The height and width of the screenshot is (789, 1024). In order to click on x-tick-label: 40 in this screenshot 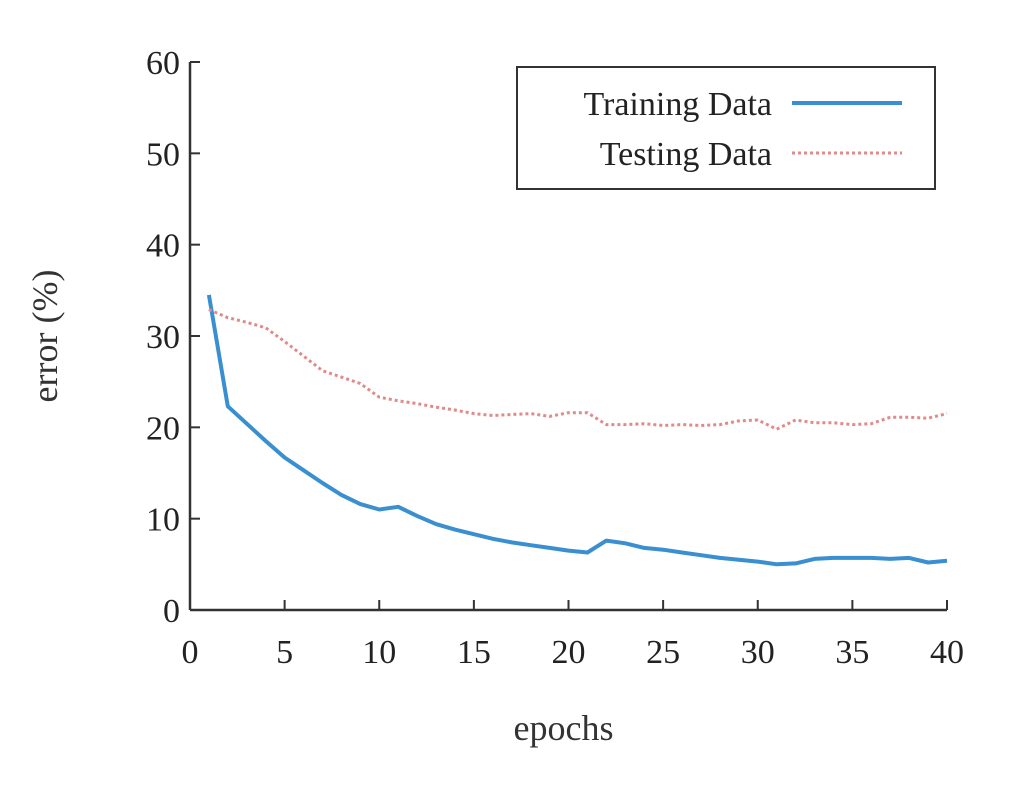, I will do `click(947, 652)`.